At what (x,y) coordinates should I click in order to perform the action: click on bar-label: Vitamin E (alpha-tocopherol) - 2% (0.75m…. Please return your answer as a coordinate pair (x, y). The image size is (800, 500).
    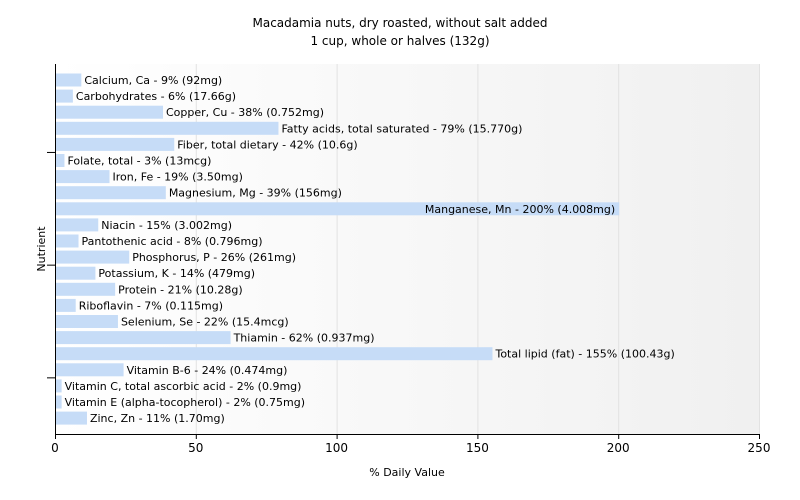
    Looking at the image, I should click on (185, 402).